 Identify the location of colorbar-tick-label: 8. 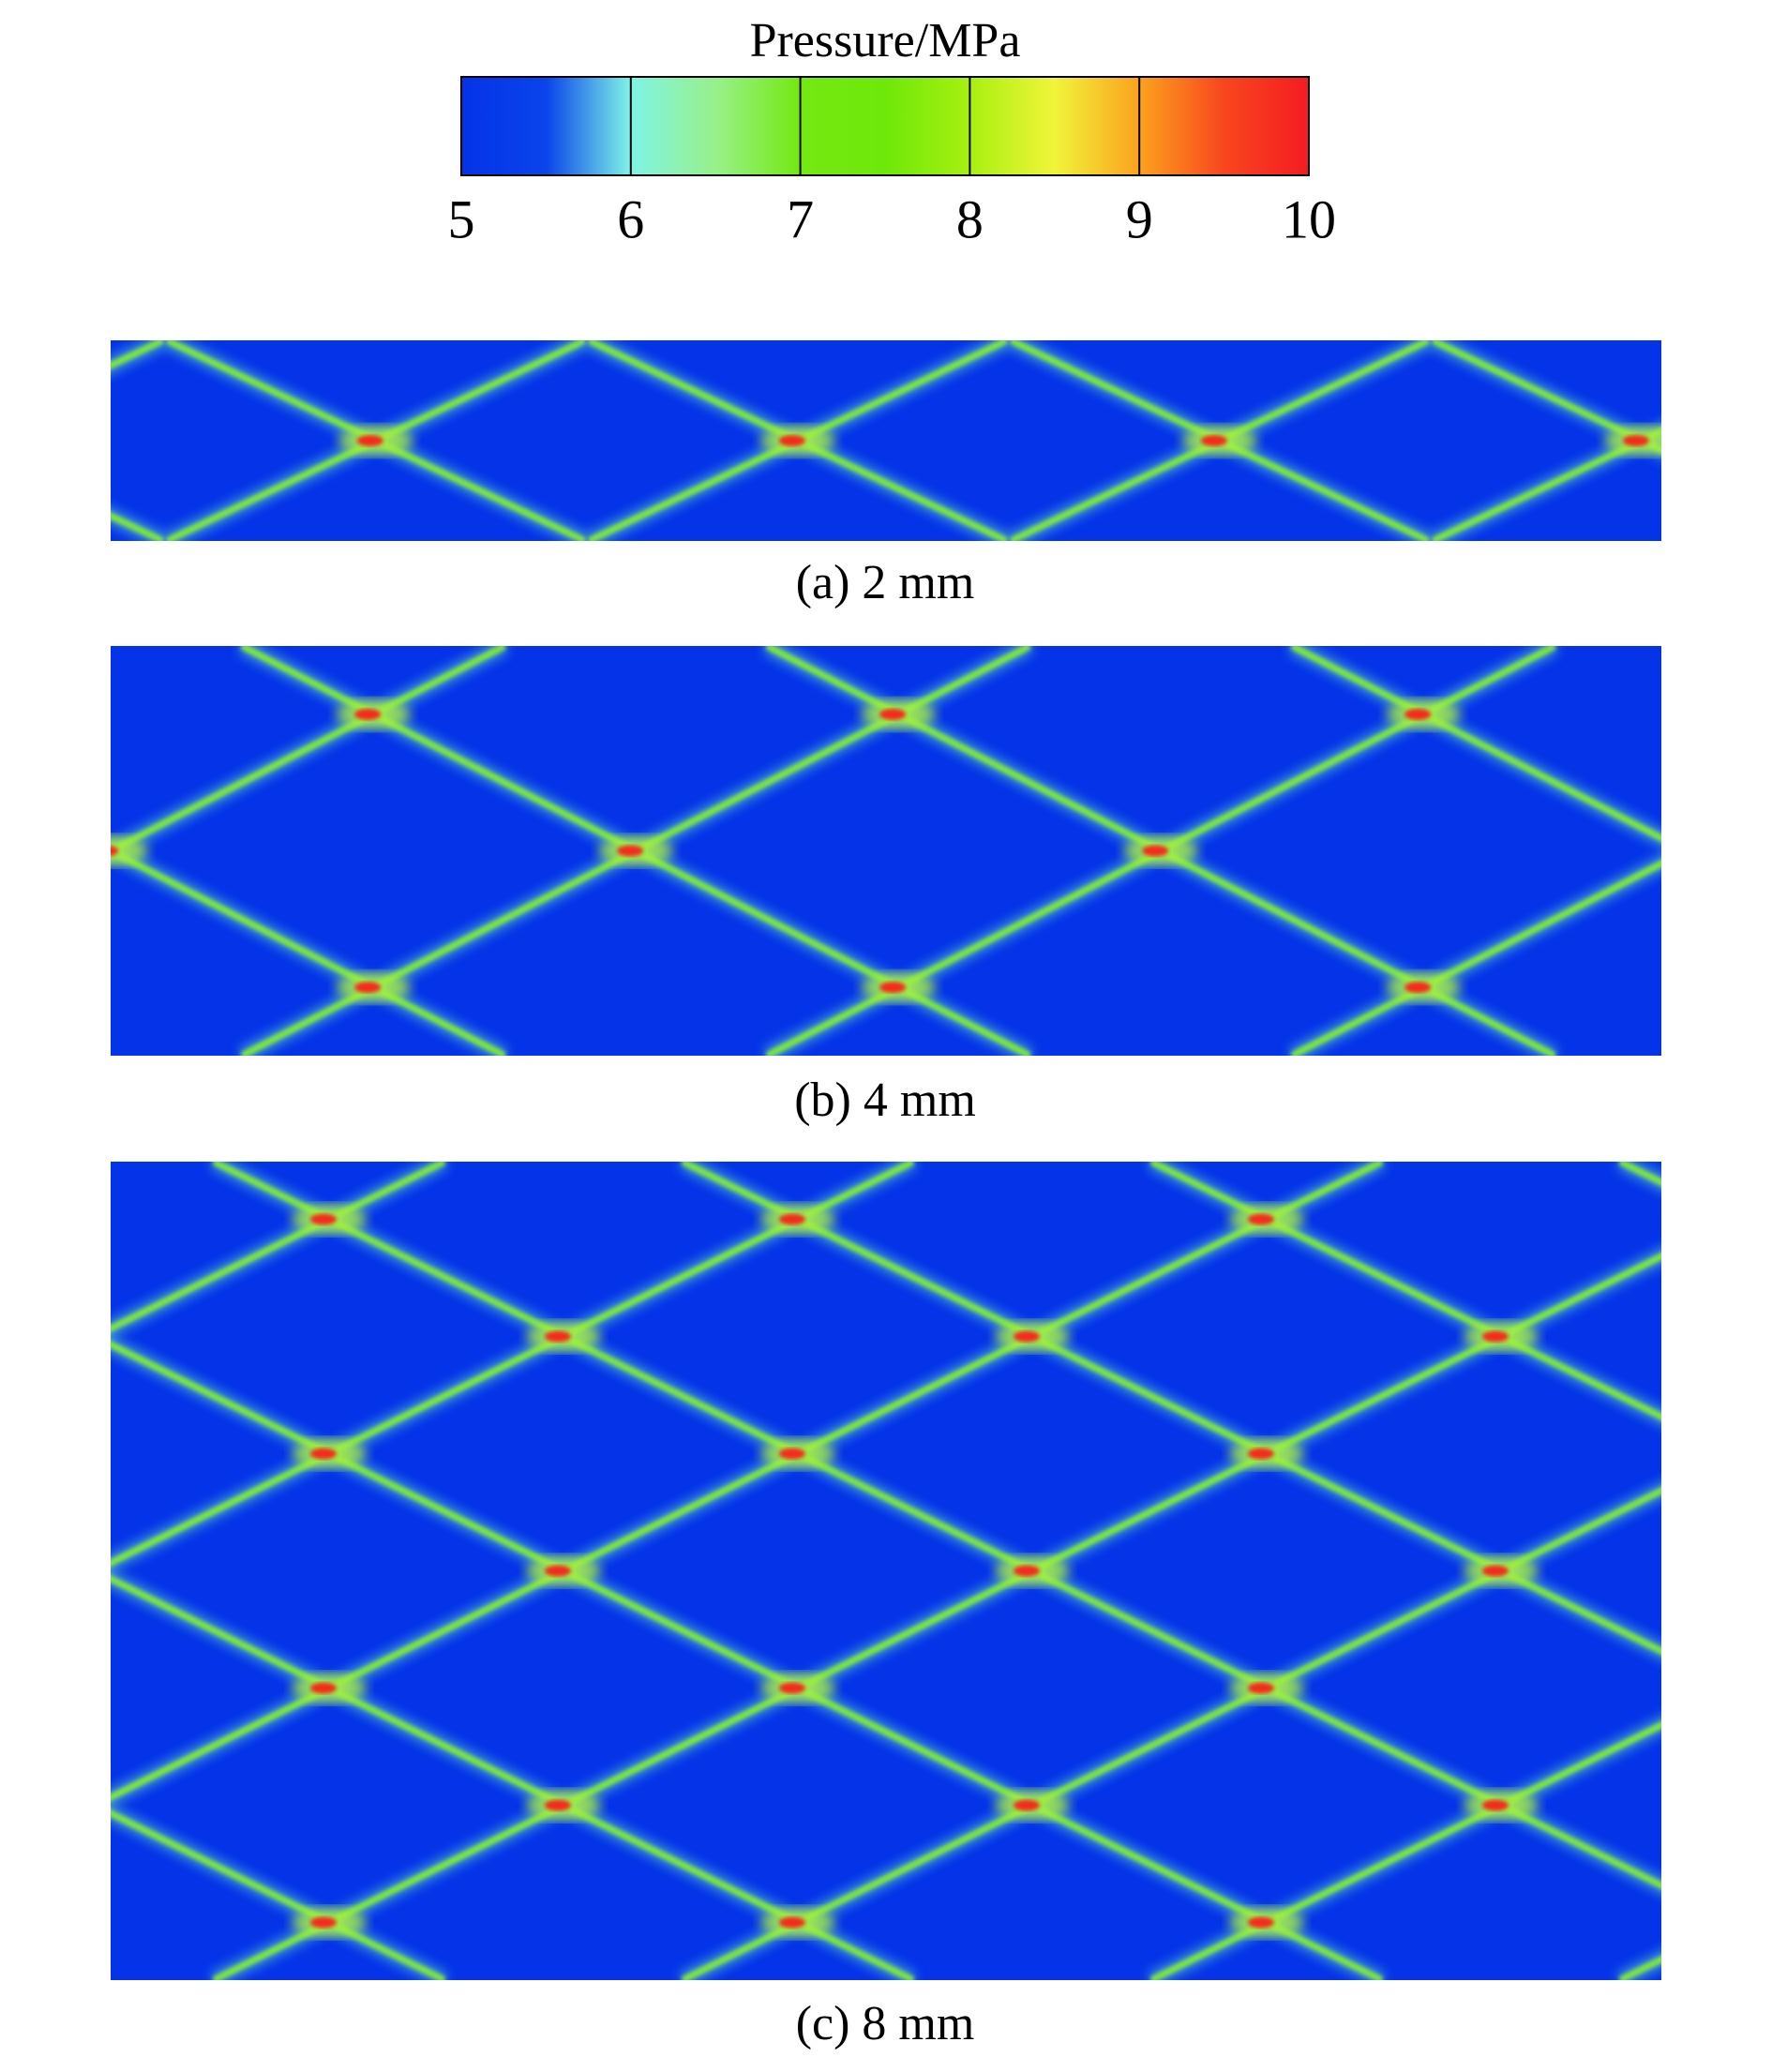
(970, 218).